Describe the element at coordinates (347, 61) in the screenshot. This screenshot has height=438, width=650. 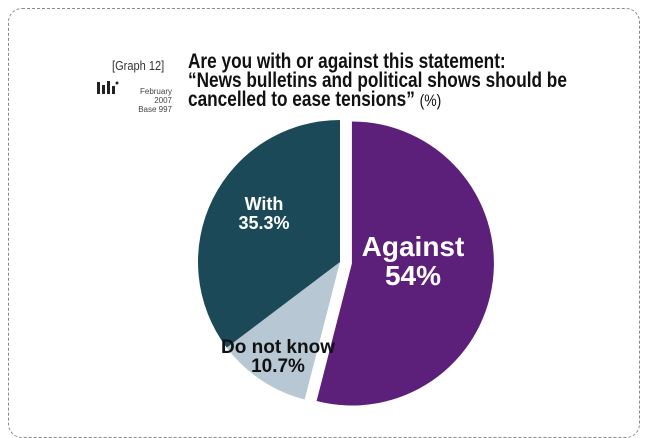
I see `title-line-1: Are you with or against this statement:` at that location.